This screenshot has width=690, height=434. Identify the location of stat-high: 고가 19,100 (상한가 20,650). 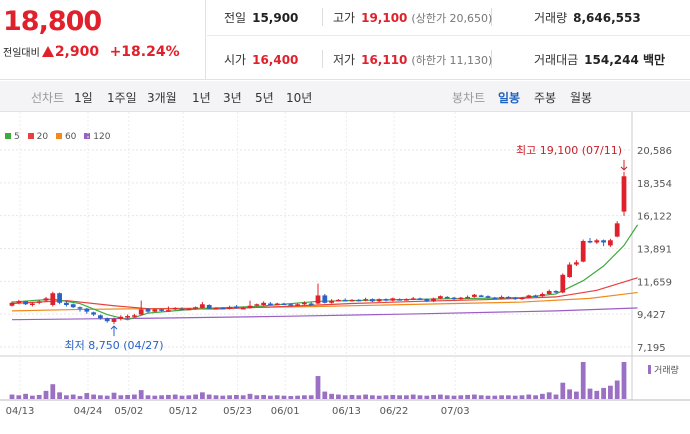
(413, 18).